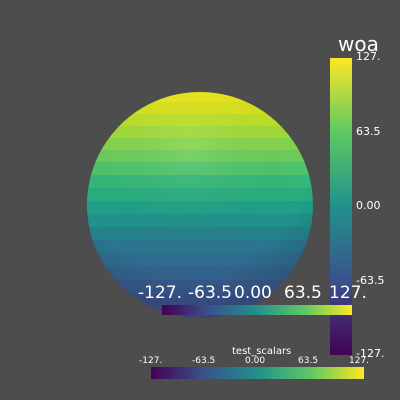  I want to click on vertical-bar-label-min: -127., so click(370, 353).